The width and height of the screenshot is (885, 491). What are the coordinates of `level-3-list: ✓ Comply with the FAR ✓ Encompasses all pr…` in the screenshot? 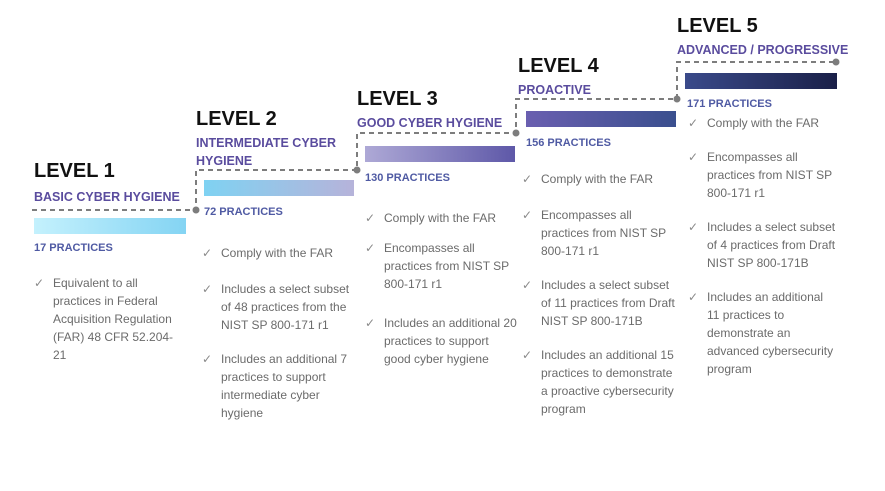 It's located at (441, 288).